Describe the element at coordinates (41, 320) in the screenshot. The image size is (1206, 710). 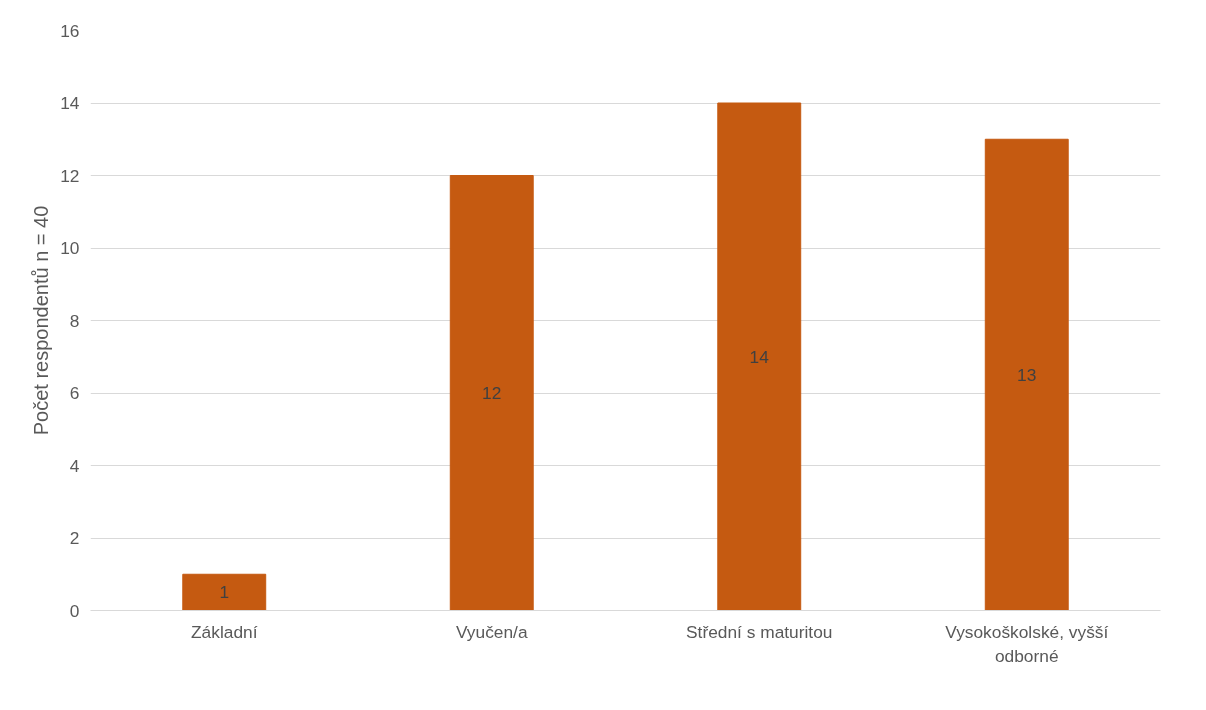
I see `y-axis-title: Počet respondentů n = 40` at that location.